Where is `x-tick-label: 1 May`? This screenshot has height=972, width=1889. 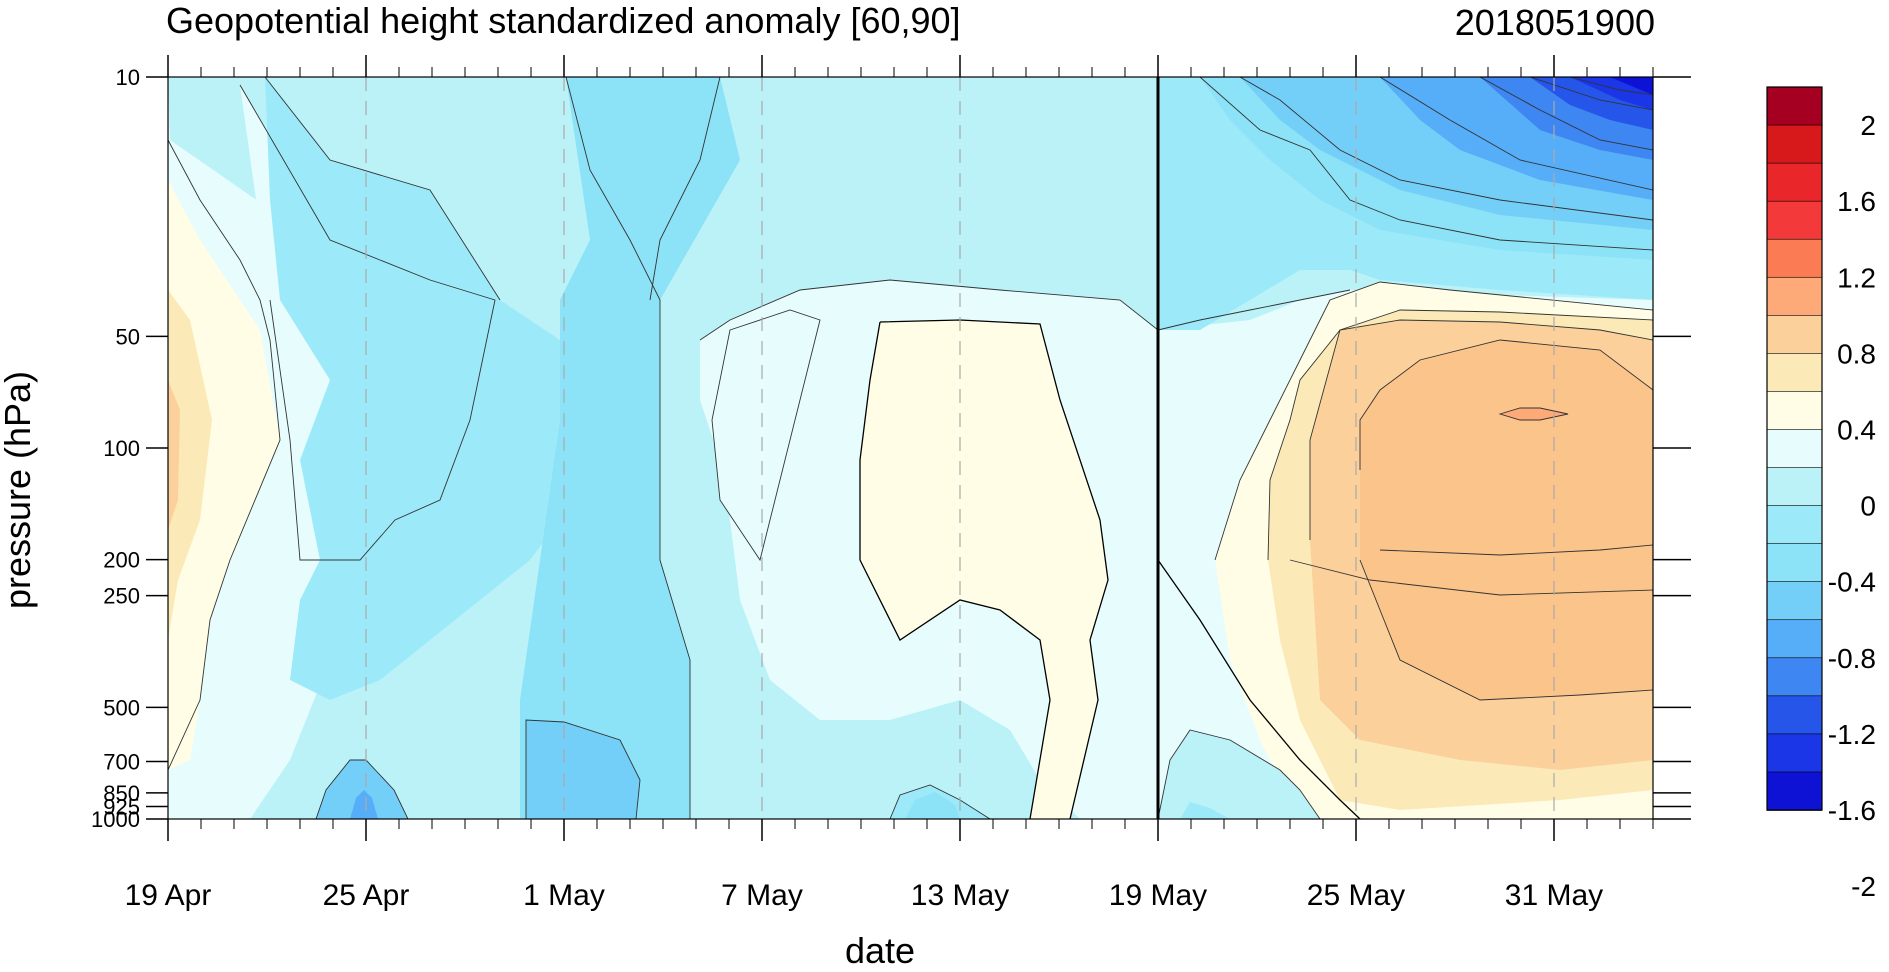
x-tick-label: 1 May is located at coordinates (564, 895).